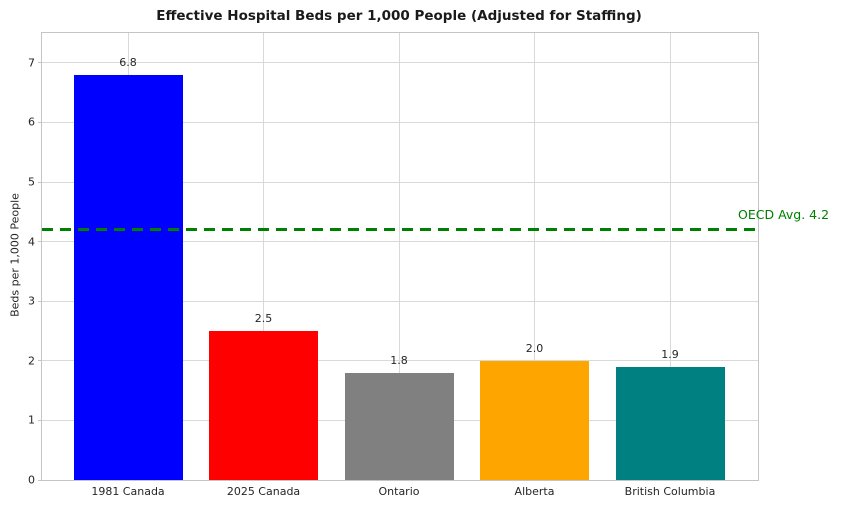  I want to click on x-tick-label: British Columbia, so click(670, 491).